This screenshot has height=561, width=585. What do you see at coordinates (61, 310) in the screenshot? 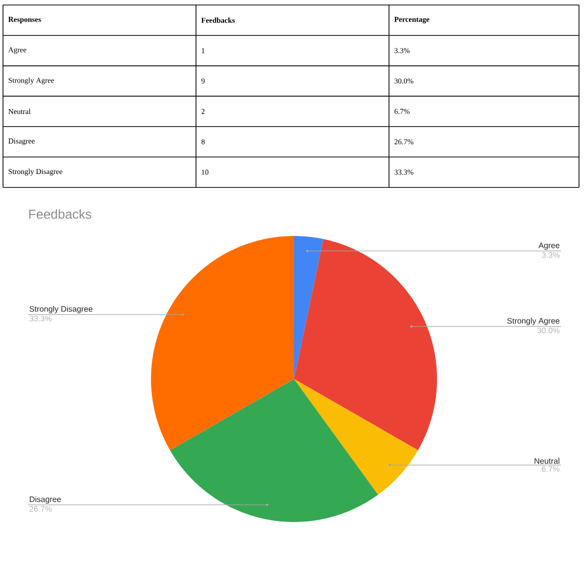
I see `slice-label: Strongly Disagree` at bounding box center [61, 310].